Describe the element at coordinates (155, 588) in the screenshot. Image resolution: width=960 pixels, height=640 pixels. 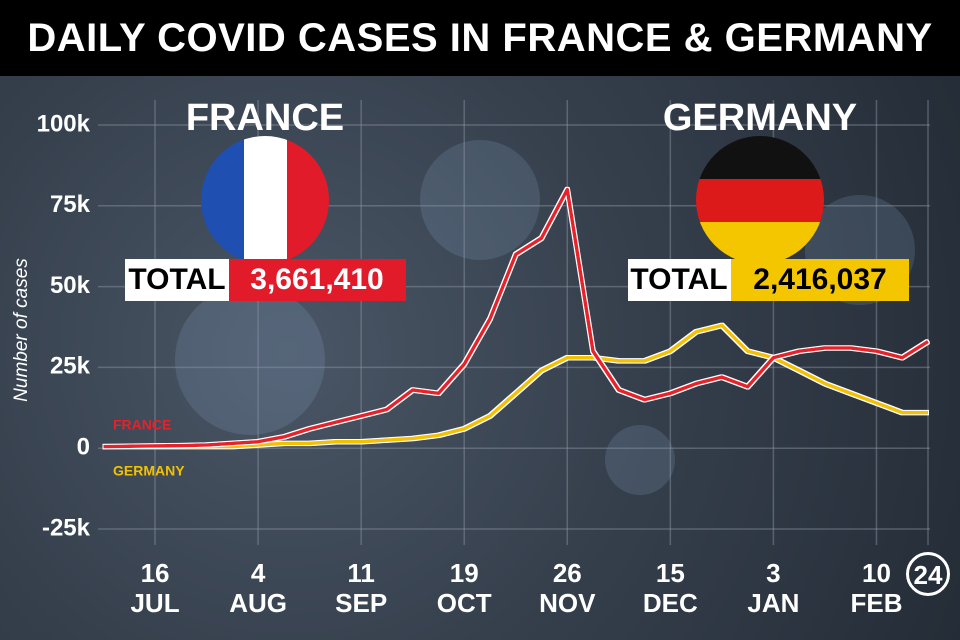
I see `x-tick-label: 16 JUL` at that location.